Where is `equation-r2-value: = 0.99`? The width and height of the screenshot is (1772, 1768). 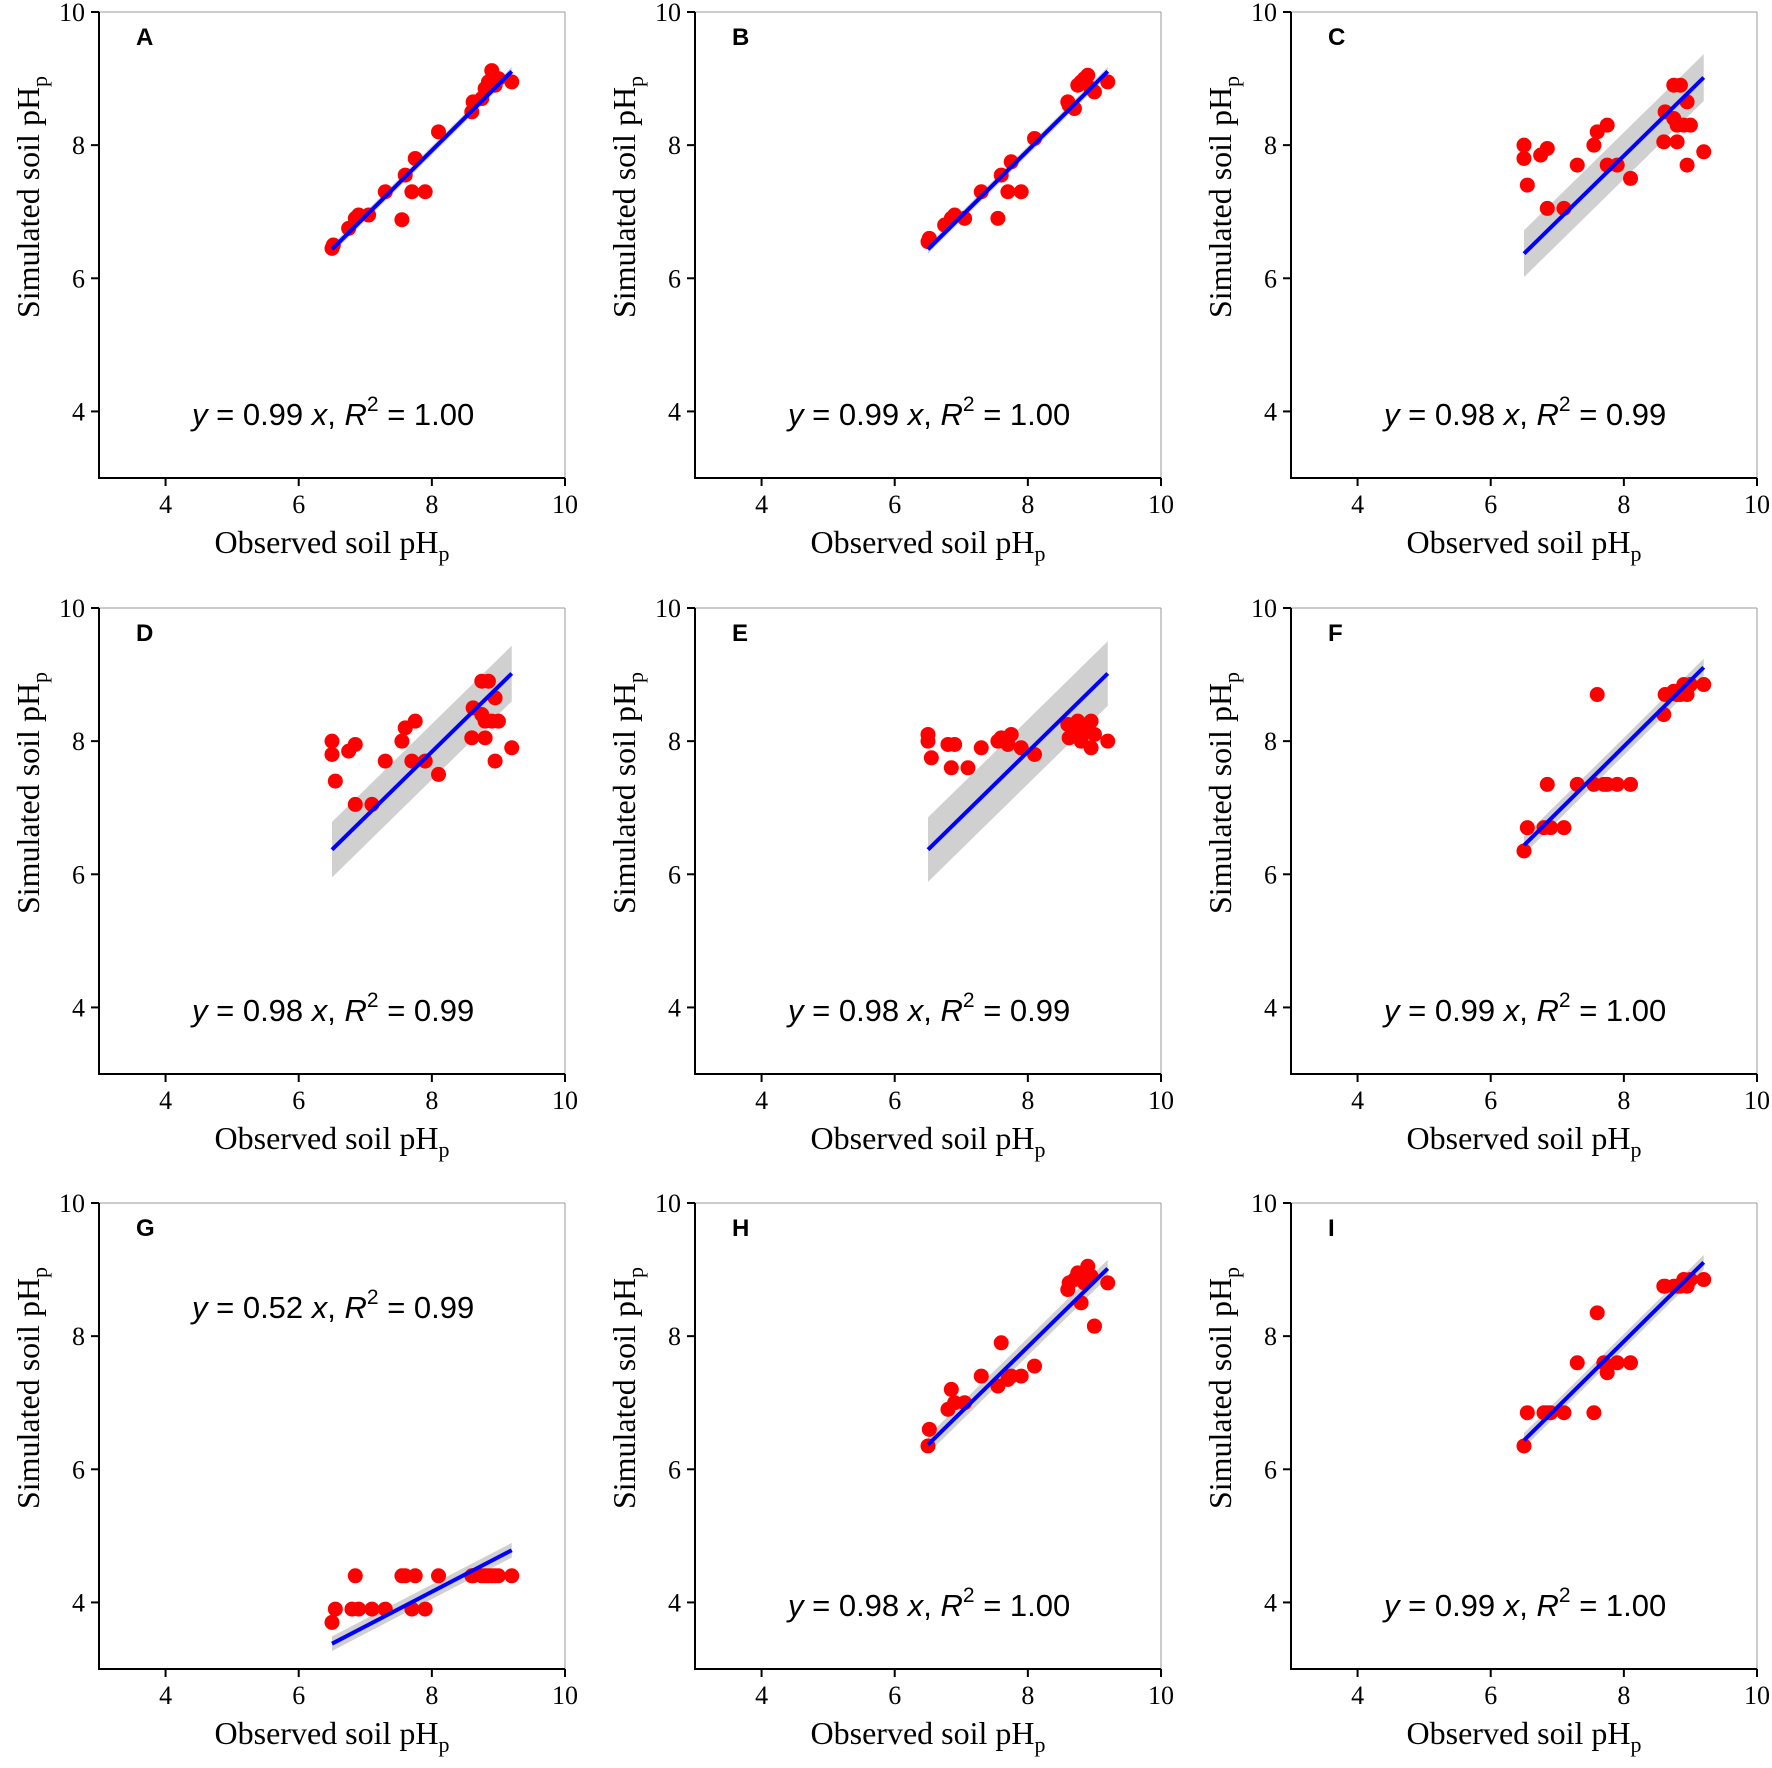
equation-r2-value: = 0.99 is located at coordinates (427, 1307).